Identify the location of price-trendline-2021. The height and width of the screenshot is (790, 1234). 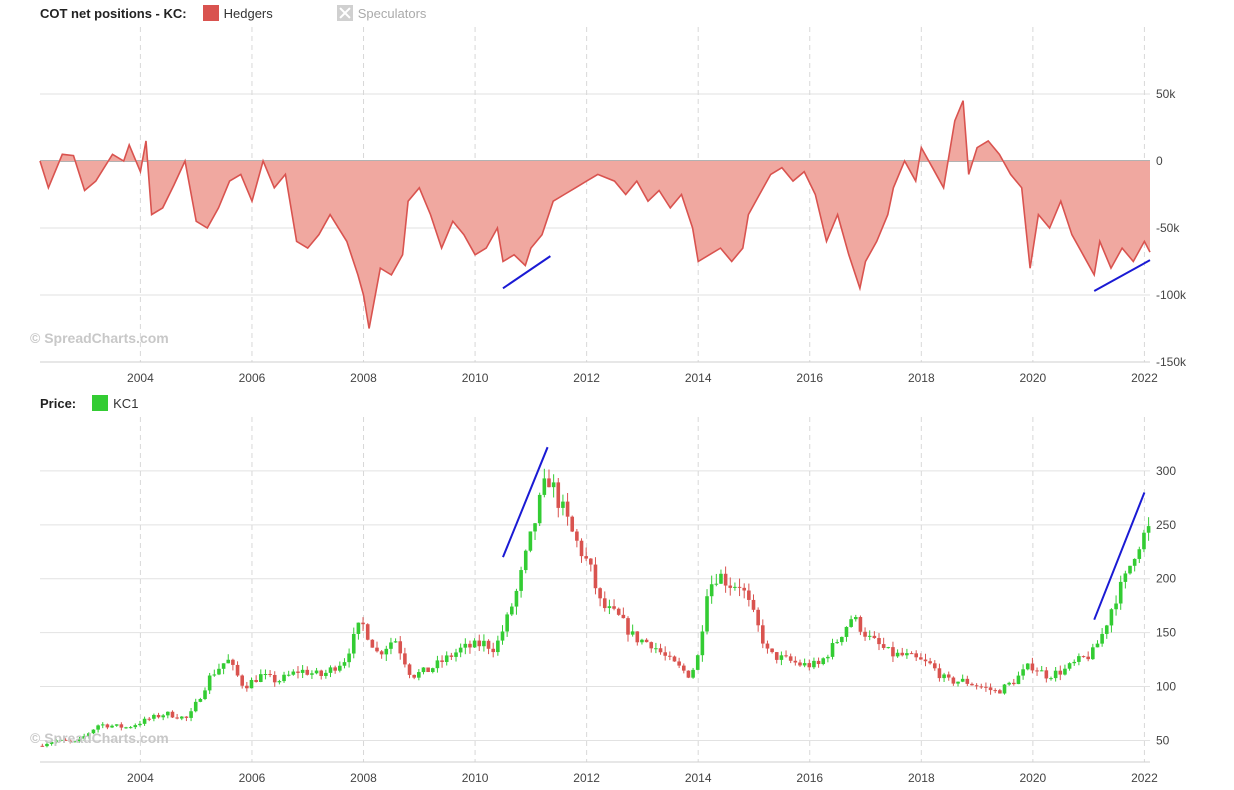
(1119, 556).